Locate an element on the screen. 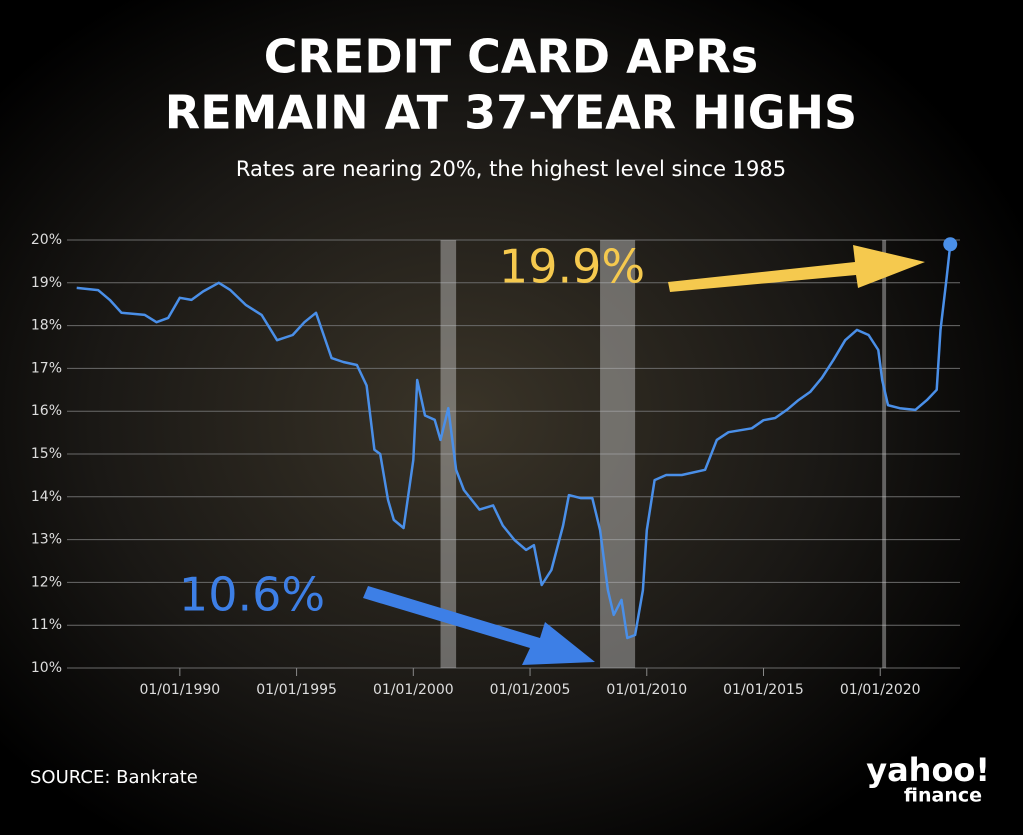 This screenshot has width=1023, height=835. end-point is located at coordinates (950, 244).